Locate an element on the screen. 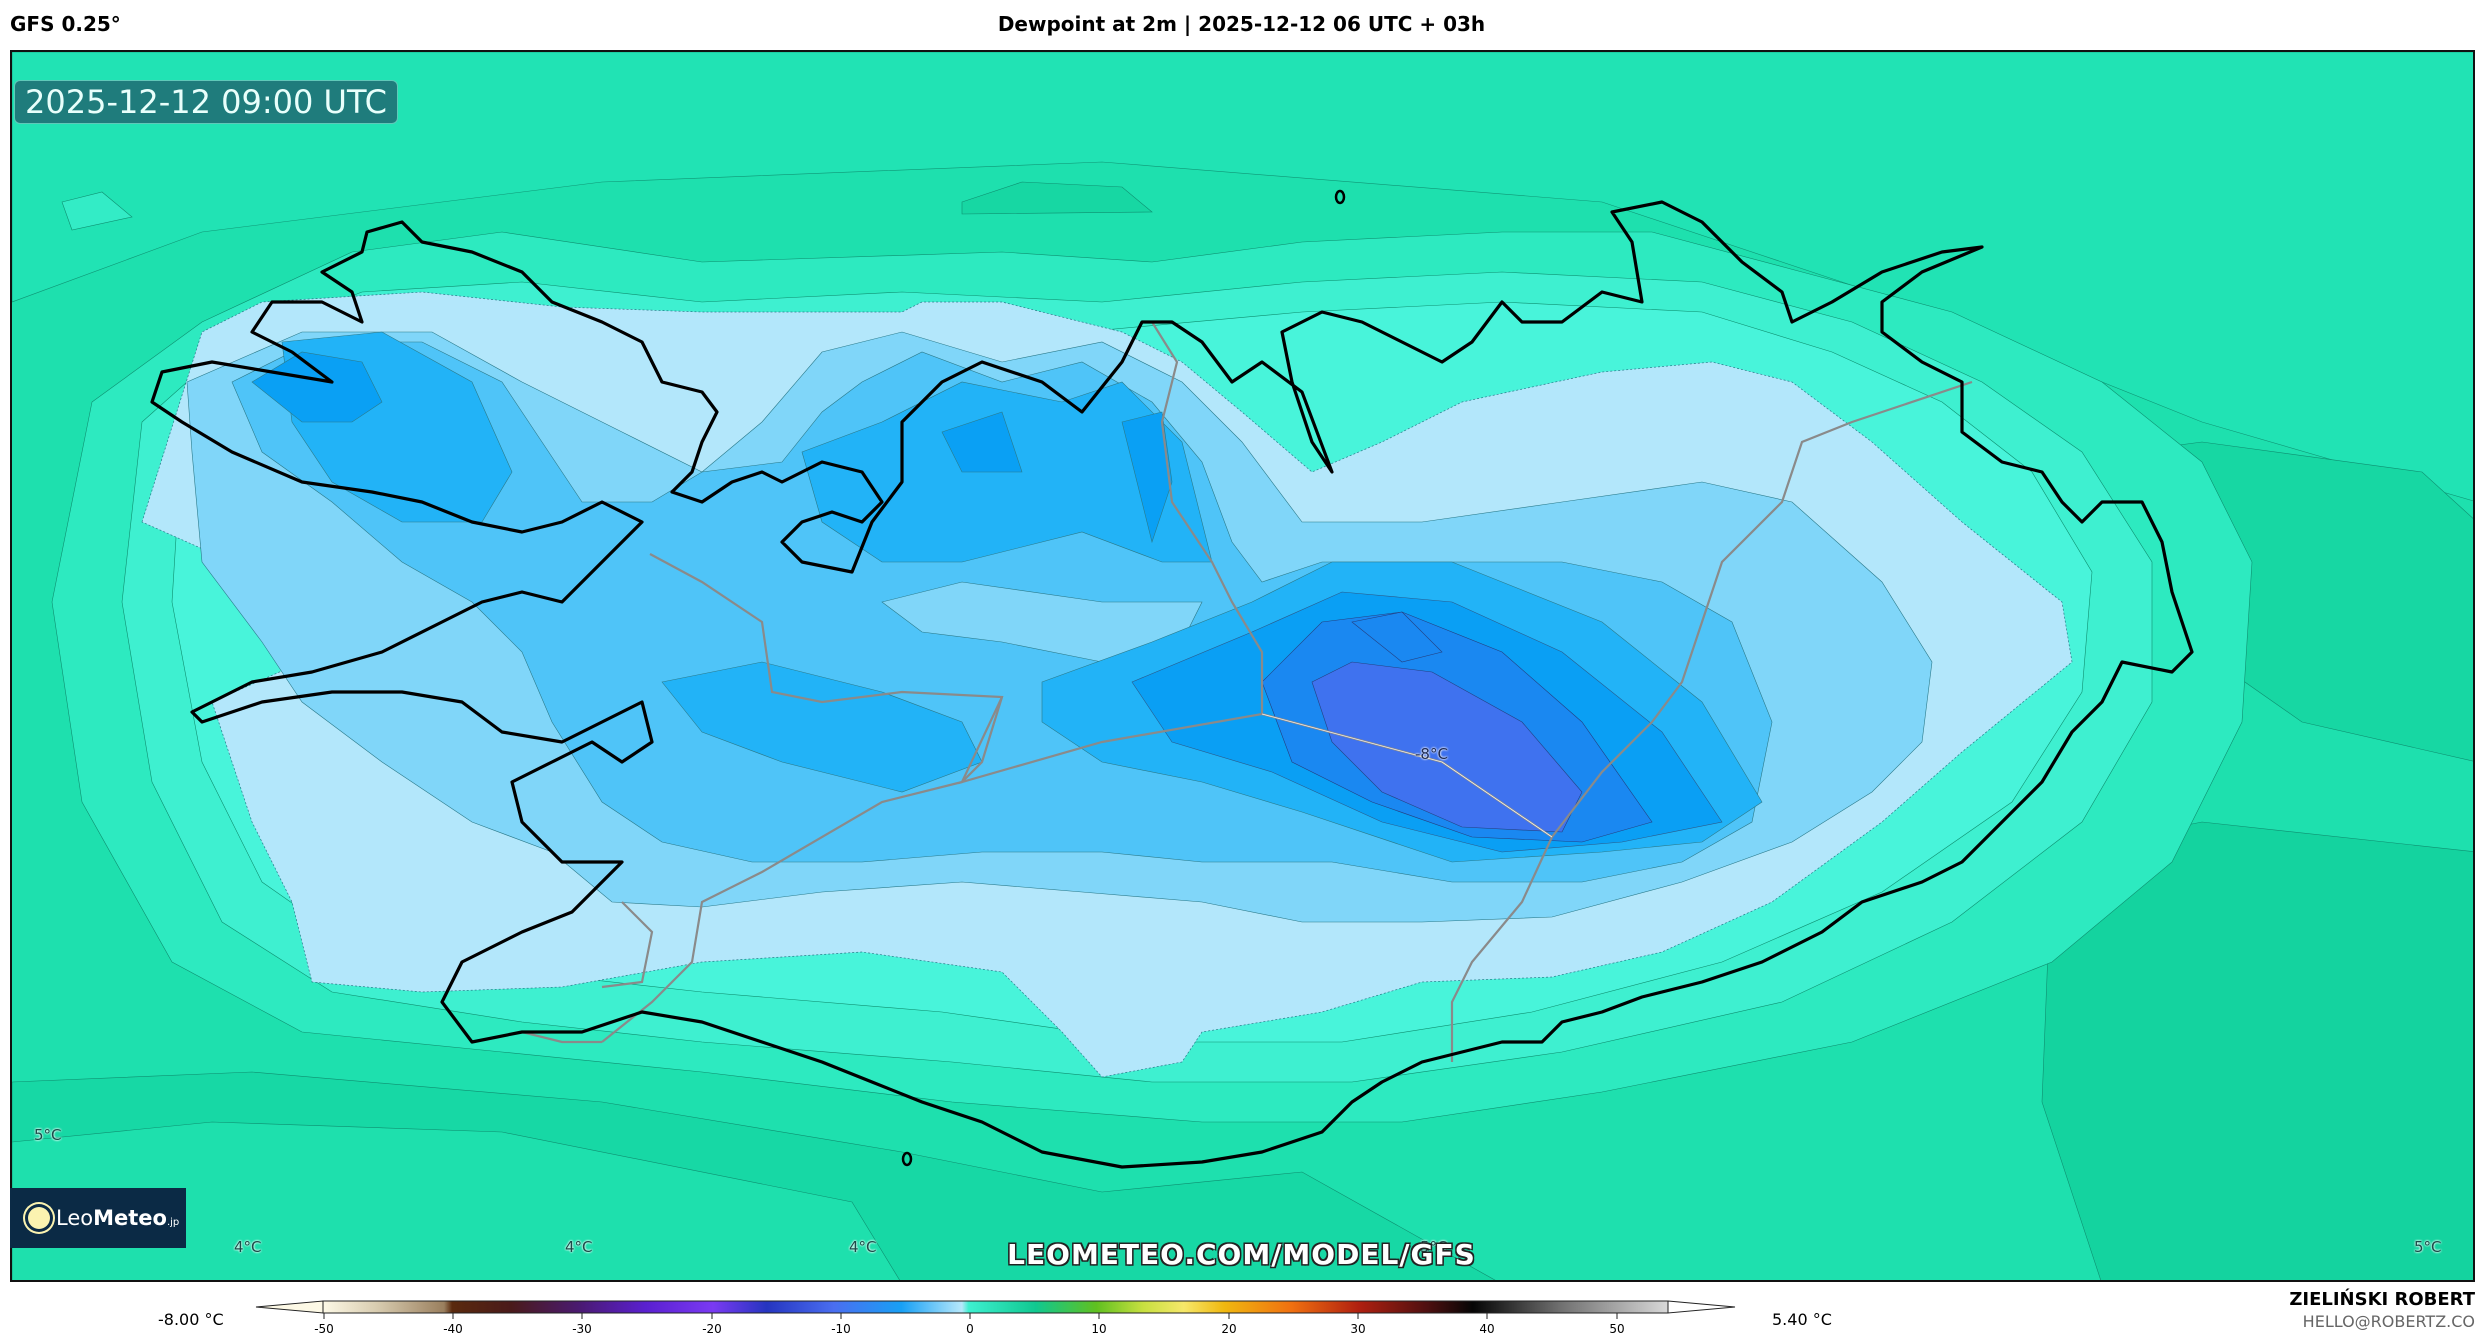 This screenshot has height=1338, width=2483. author-name: ZIELIŃSKI ROBERT is located at coordinates (2382, 1299).